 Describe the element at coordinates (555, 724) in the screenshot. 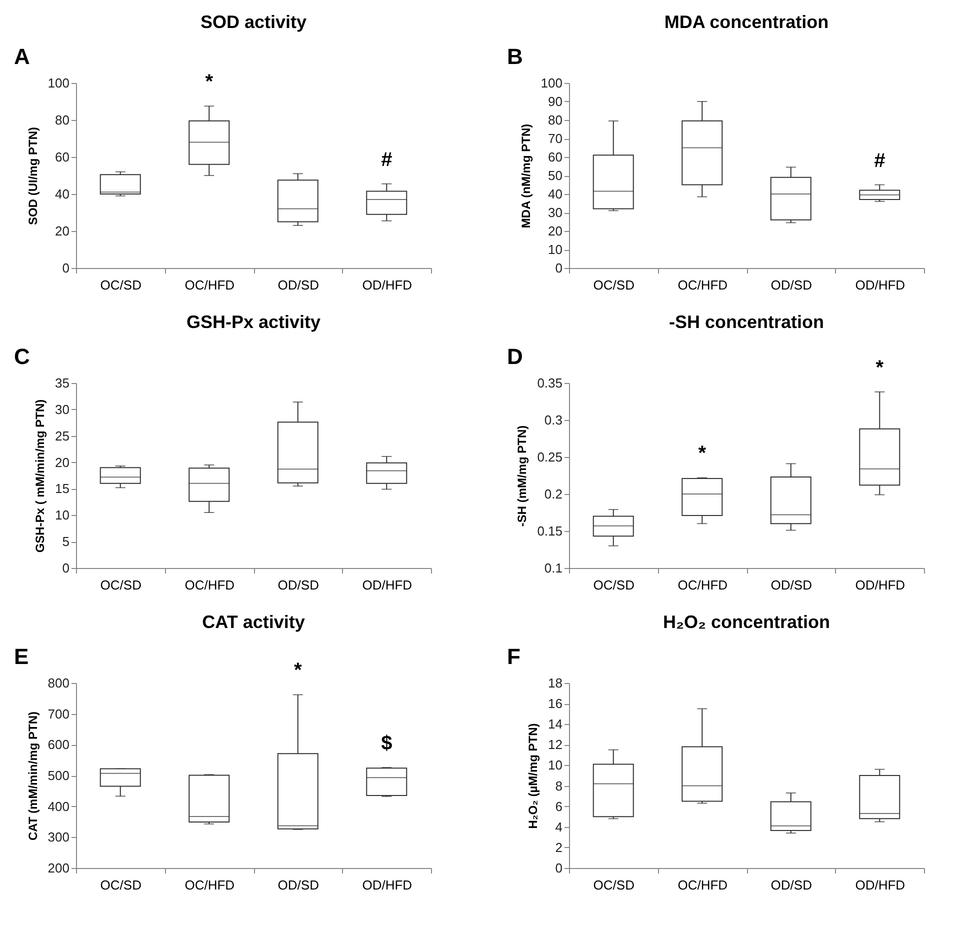

I see `y-tick-label: 14` at that location.